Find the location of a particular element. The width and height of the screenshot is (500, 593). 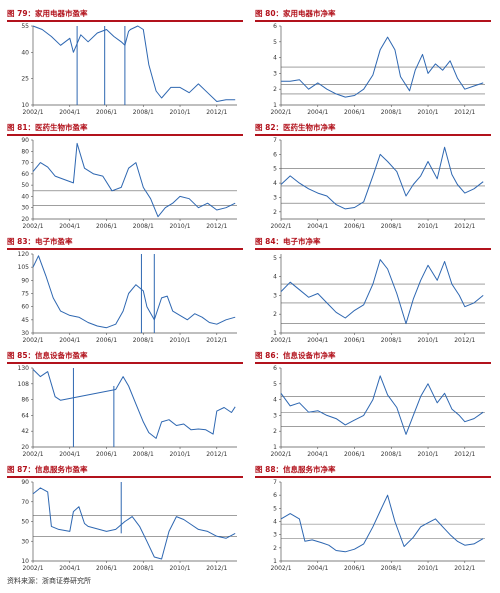

y-tick-label: 80 is located at coordinates (25, 151).